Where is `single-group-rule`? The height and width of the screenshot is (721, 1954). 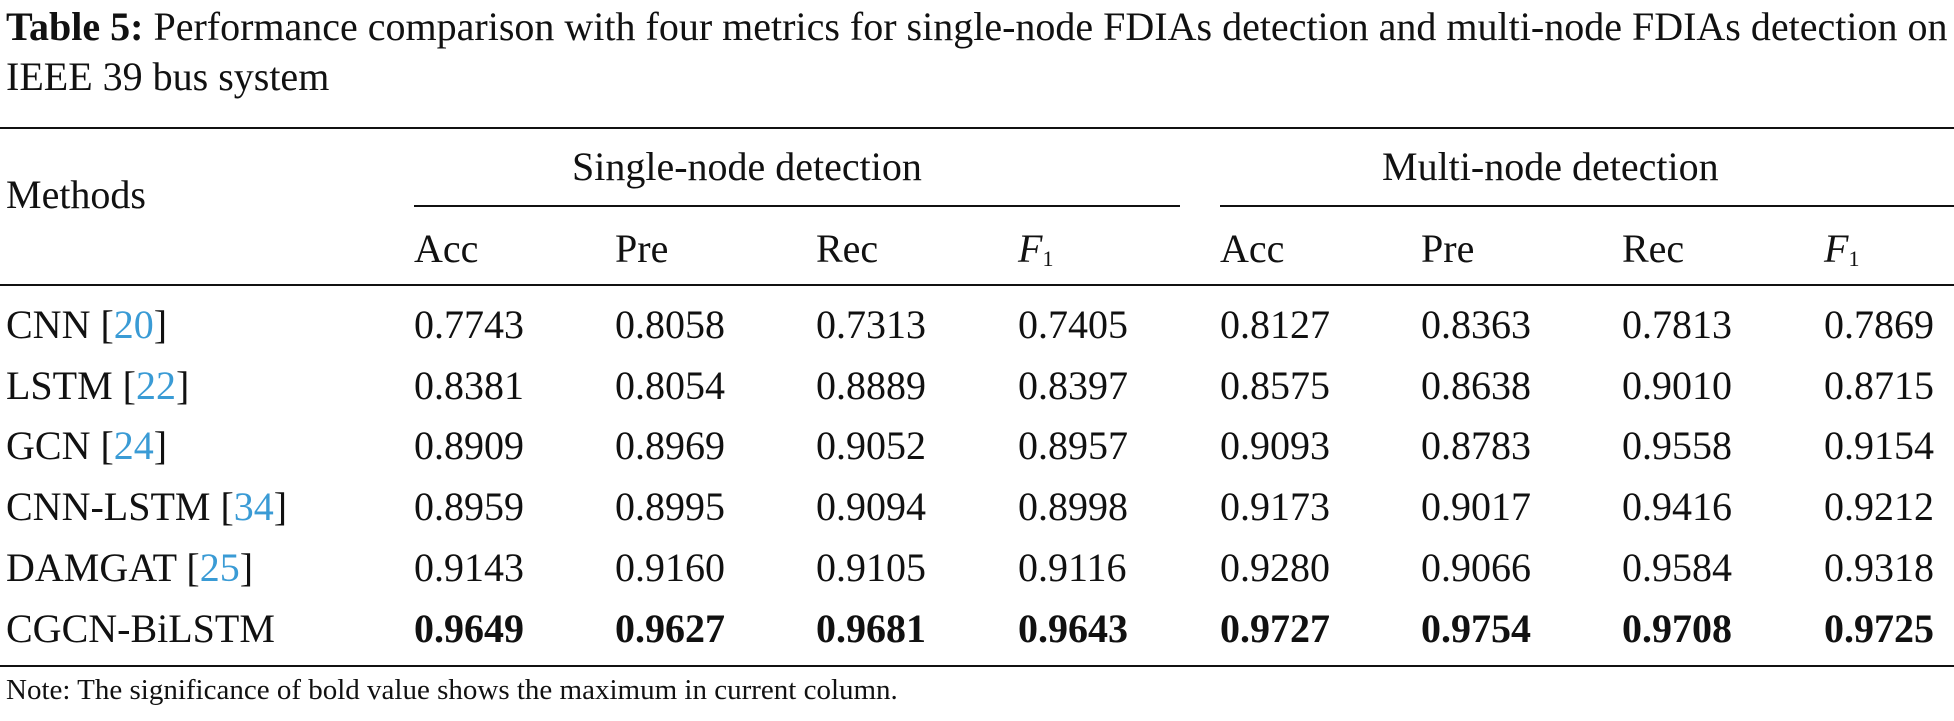 single-group-rule is located at coordinates (797, 206).